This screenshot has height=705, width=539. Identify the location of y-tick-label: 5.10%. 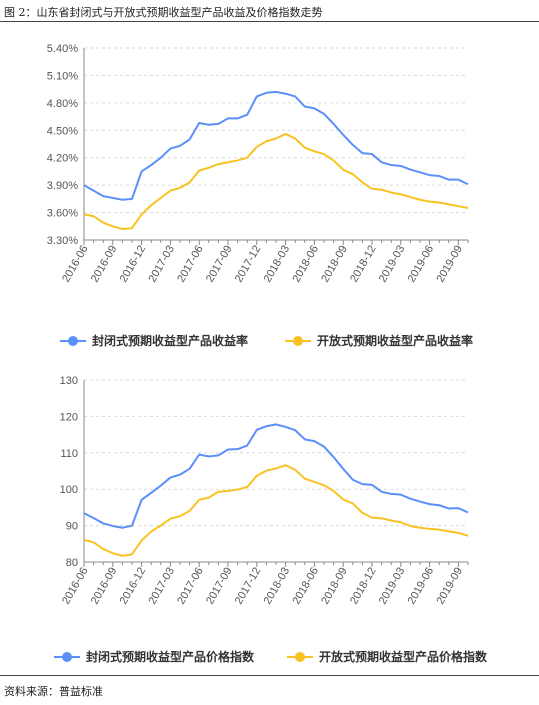
(62, 76).